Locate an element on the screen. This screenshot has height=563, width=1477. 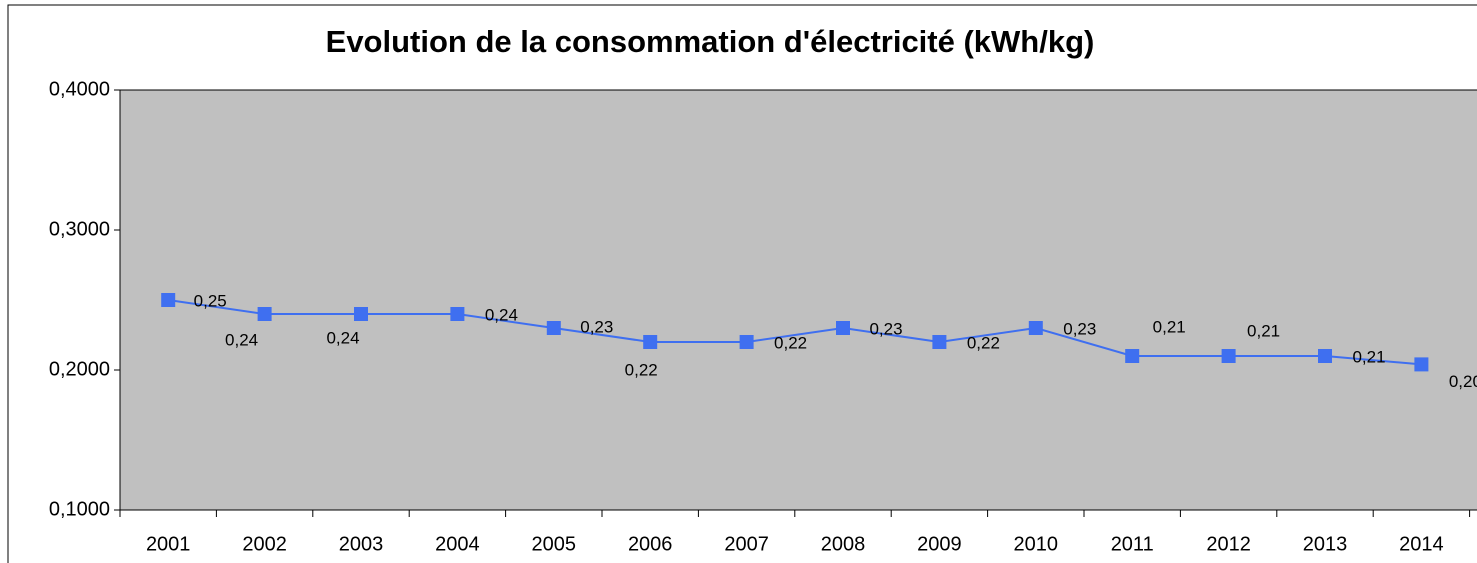
x-tick-label: 2007 is located at coordinates (746, 544).